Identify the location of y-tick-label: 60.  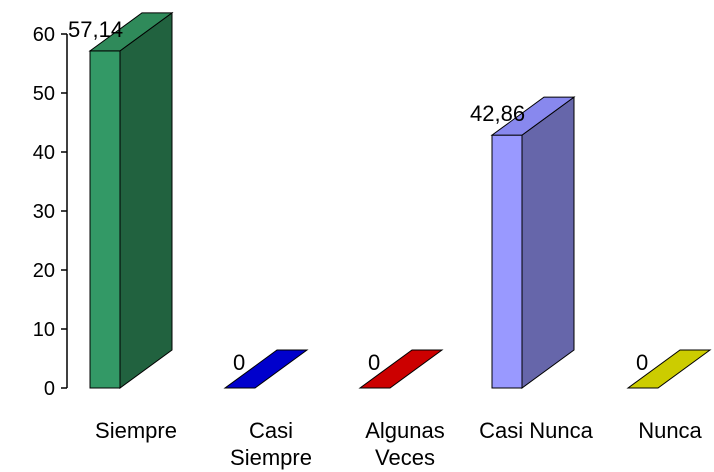
(44, 35).